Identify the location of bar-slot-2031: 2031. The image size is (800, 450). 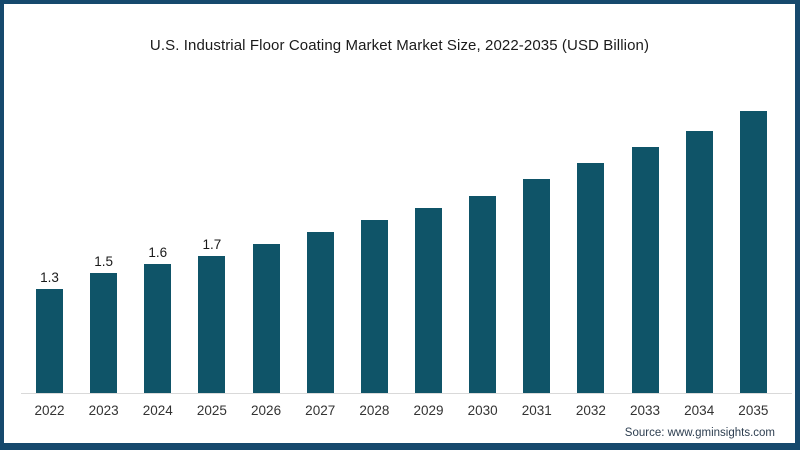
(537, 261).